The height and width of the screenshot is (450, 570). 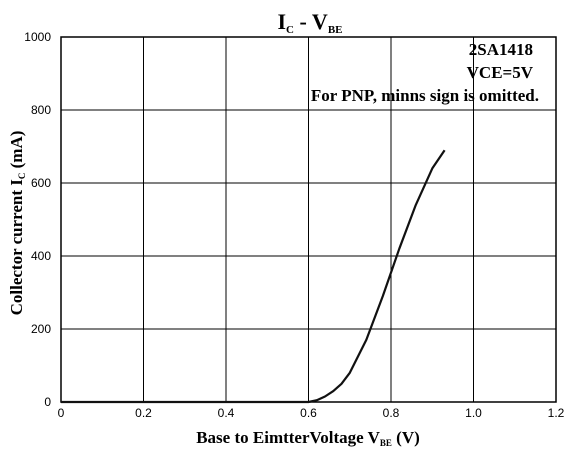 What do you see at coordinates (37, 37) in the screenshot?
I see `y-tick-label: 1000` at bounding box center [37, 37].